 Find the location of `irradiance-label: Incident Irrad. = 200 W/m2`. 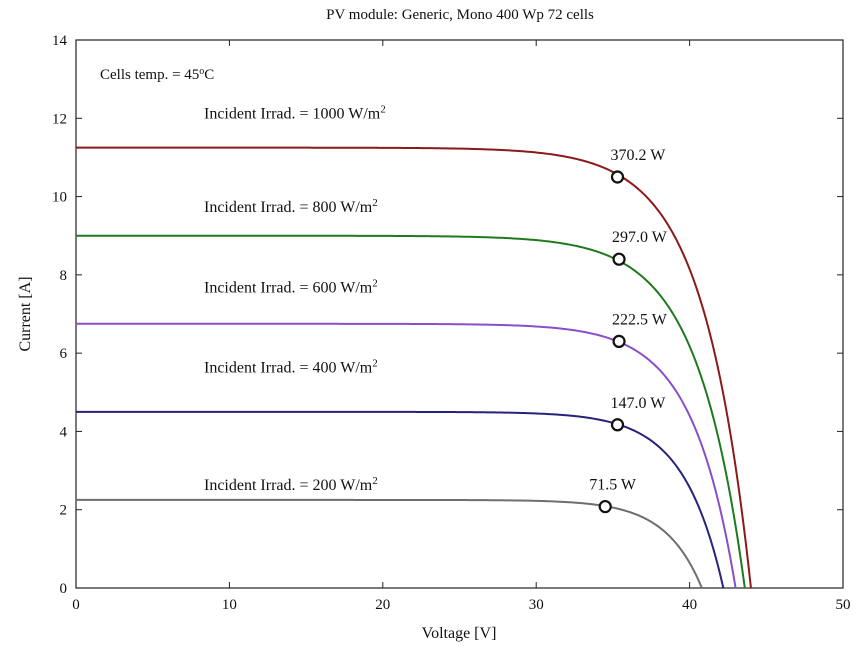

irradiance-label: Incident Irrad. = 200 W/m2 is located at coordinates (291, 484).